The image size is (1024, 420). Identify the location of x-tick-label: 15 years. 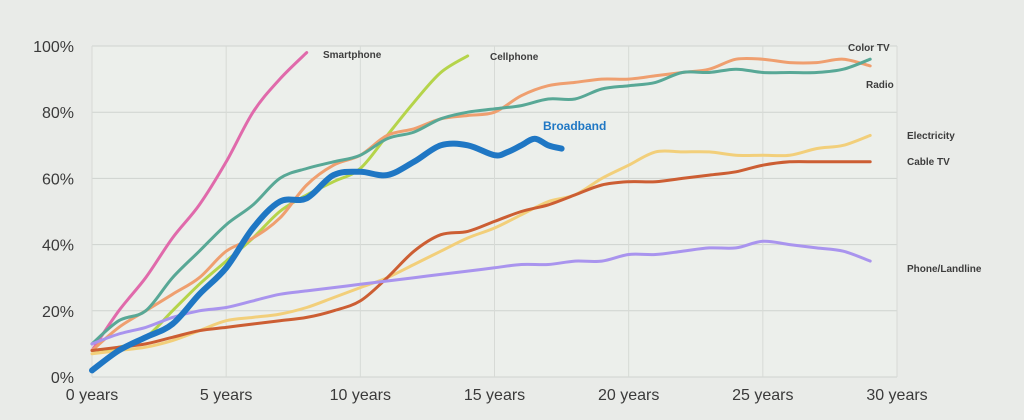
(494, 395).